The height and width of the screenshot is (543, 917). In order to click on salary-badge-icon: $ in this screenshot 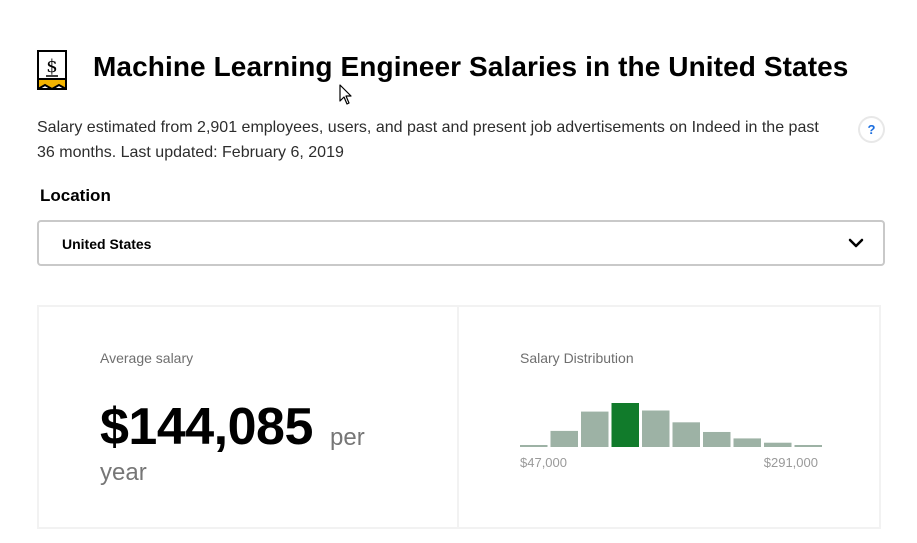, I will do `click(52, 70)`.